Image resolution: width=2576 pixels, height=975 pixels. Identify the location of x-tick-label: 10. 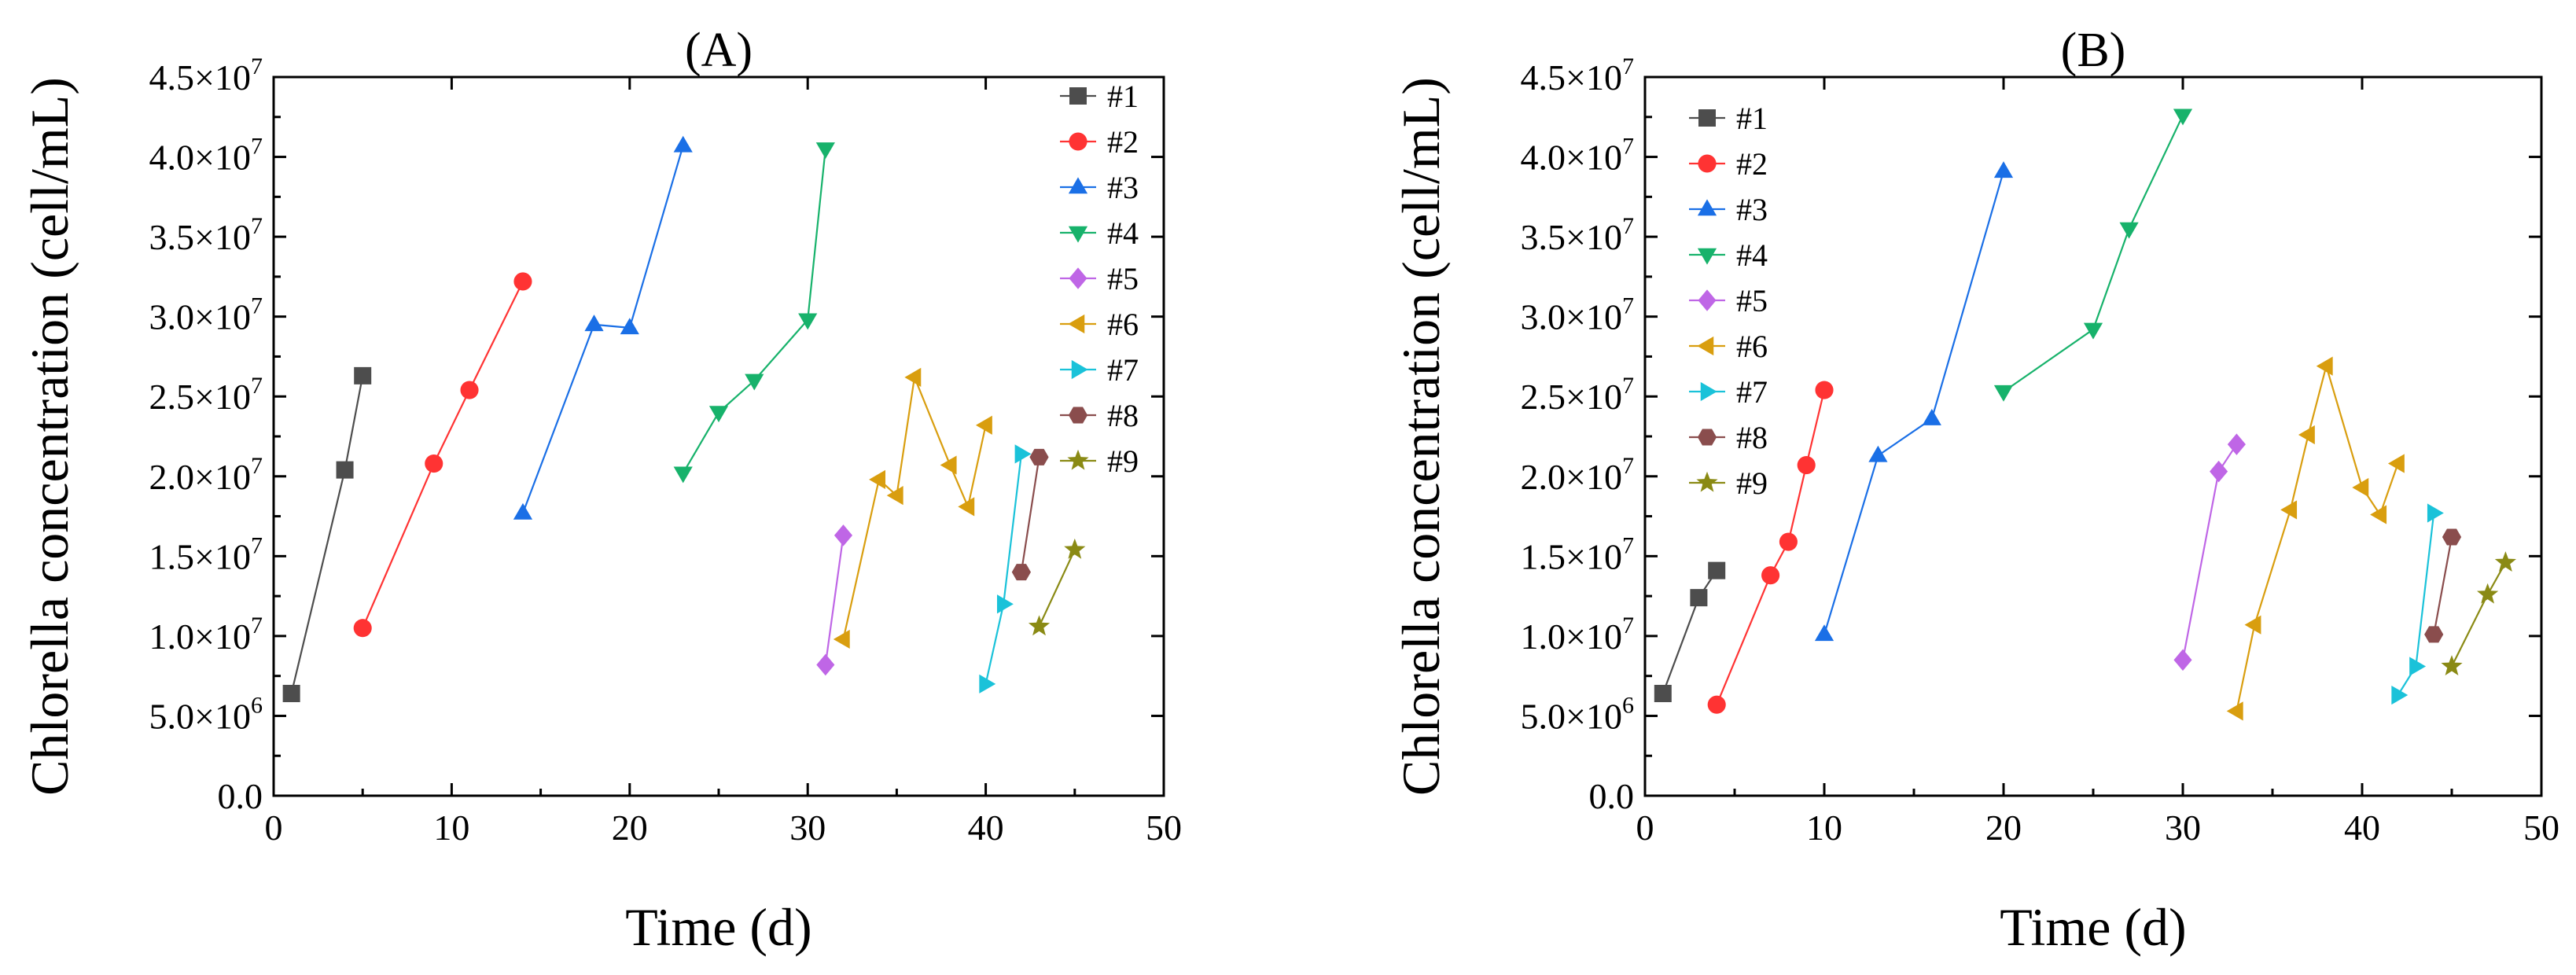
(451, 828).